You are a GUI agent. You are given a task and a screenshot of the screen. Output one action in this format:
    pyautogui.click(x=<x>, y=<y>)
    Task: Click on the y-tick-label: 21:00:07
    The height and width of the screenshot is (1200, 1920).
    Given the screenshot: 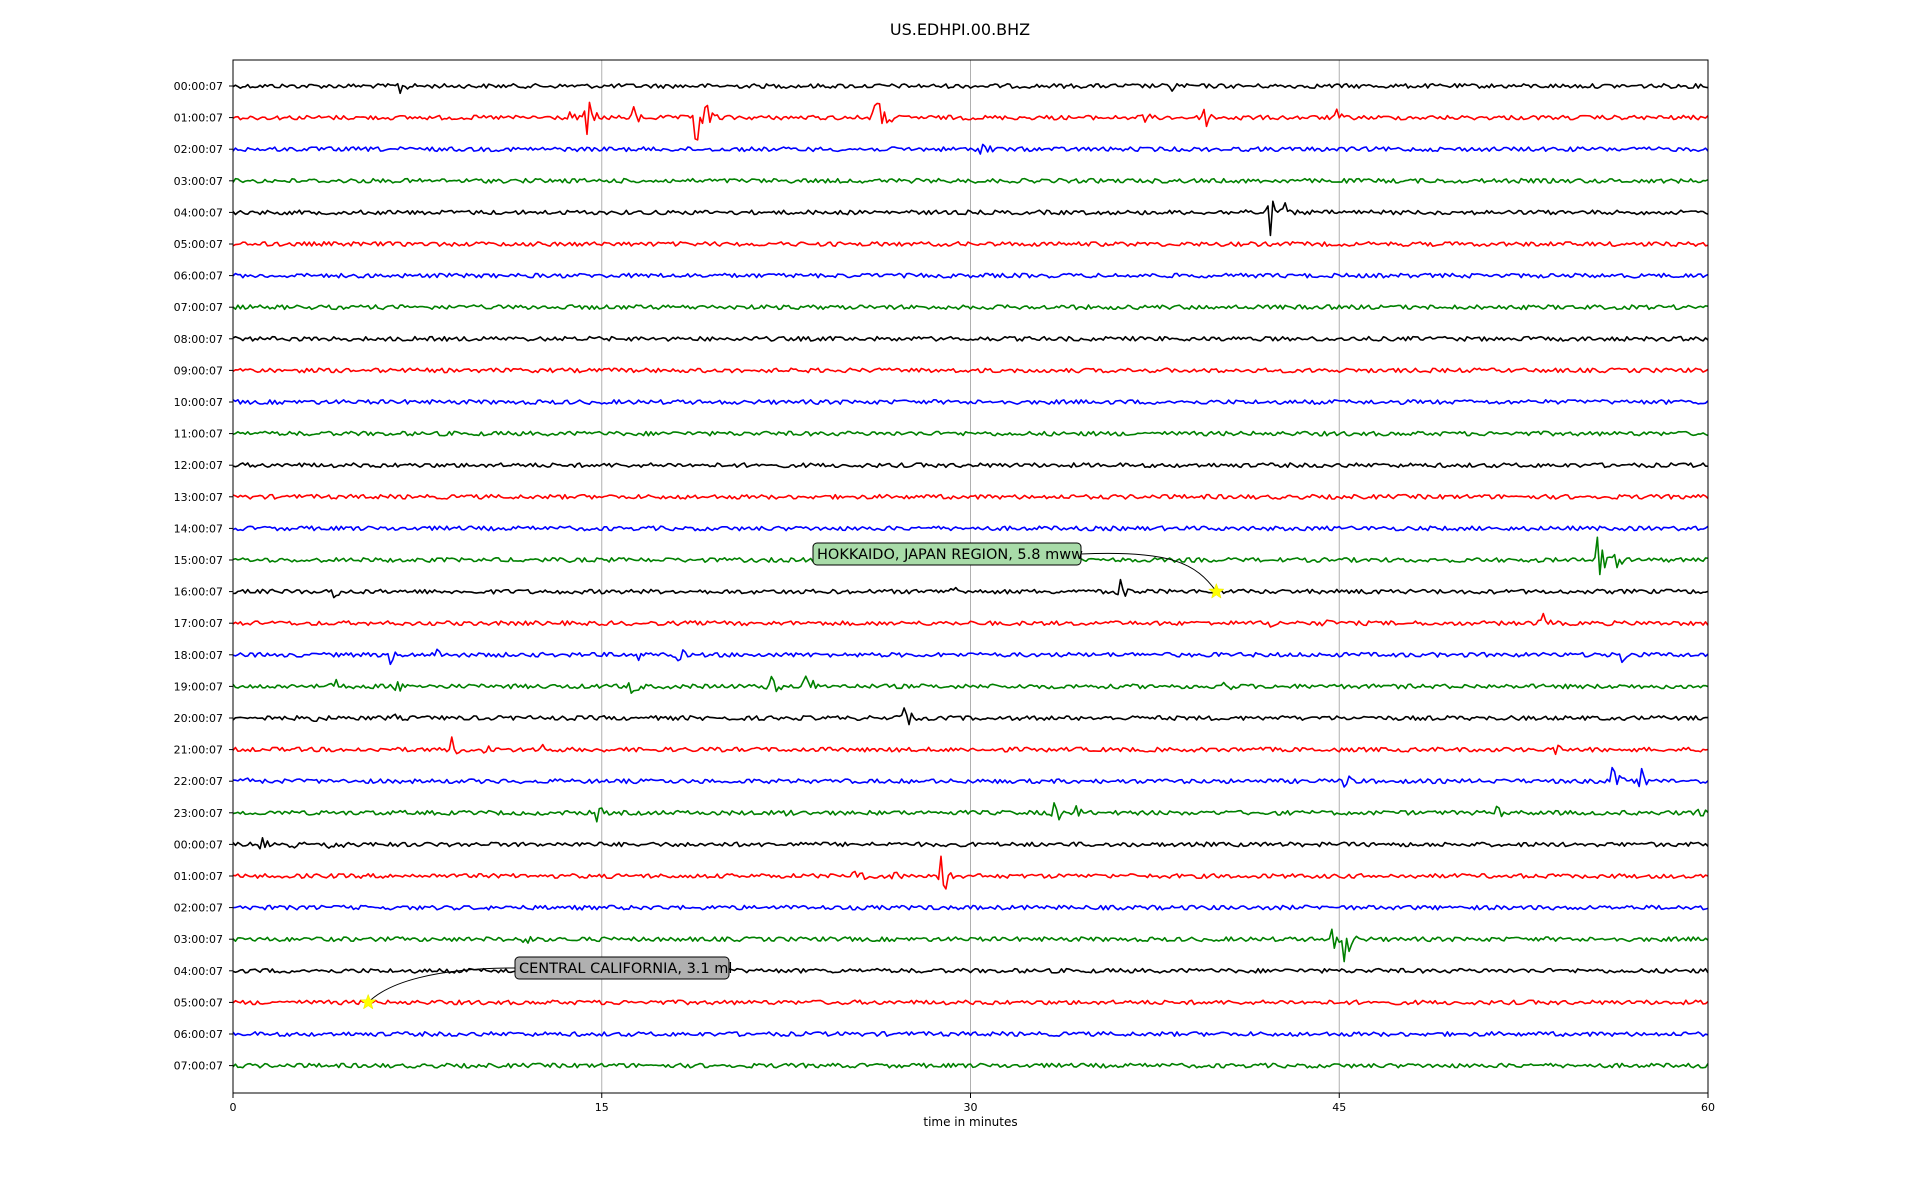 What is the action you would take?
    pyautogui.click(x=198, y=750)
    